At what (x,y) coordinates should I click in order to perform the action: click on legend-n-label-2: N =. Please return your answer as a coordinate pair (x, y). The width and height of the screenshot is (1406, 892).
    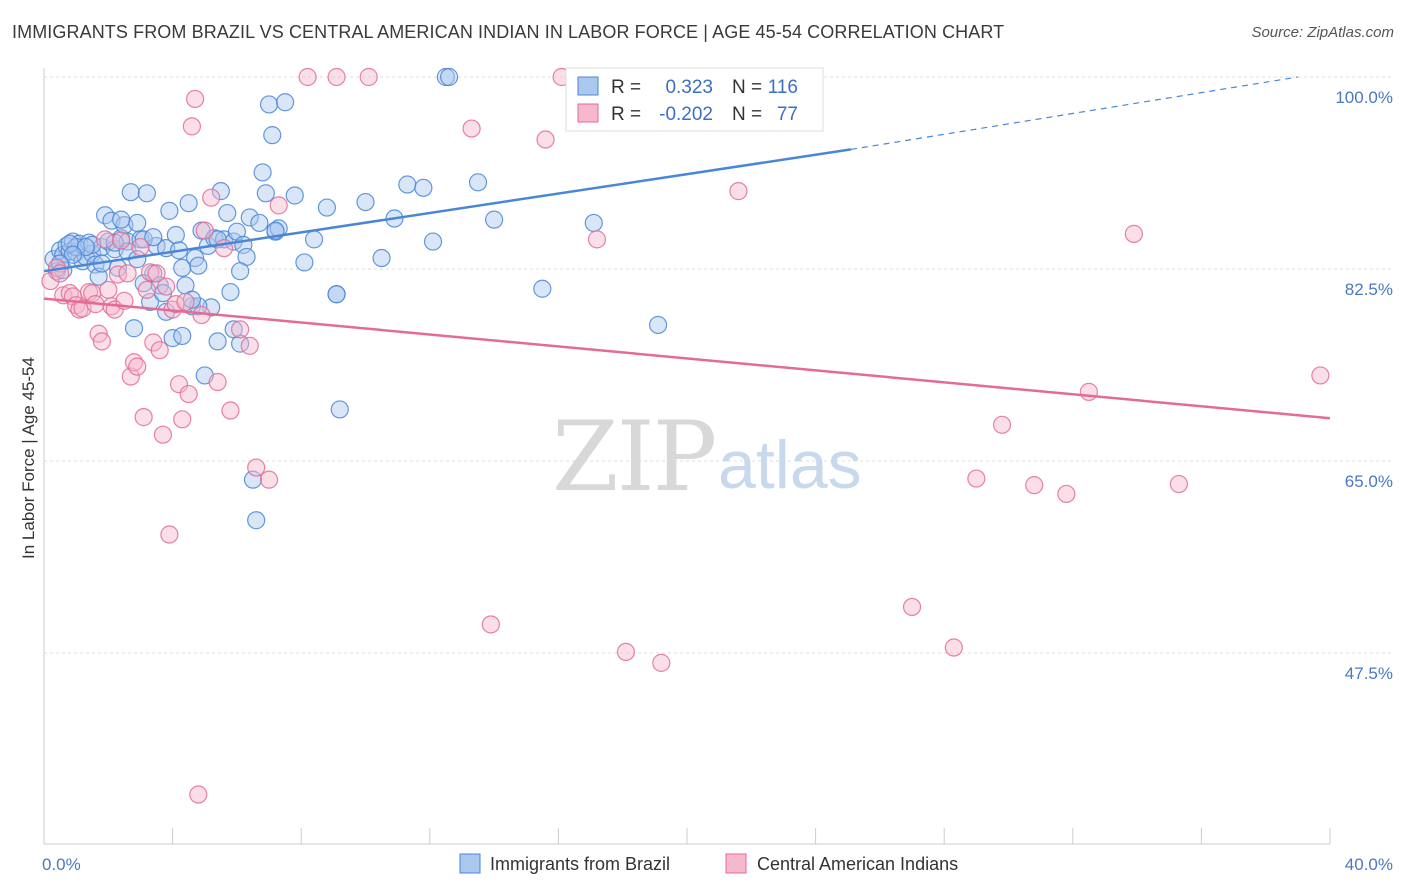
    Looking at the image, I should click on (747, 114).